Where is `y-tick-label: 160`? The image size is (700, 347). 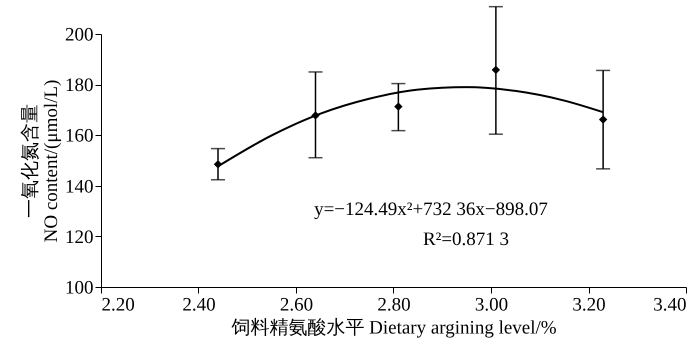
y-tick-label: 160 is located at coordinates (79, 136).